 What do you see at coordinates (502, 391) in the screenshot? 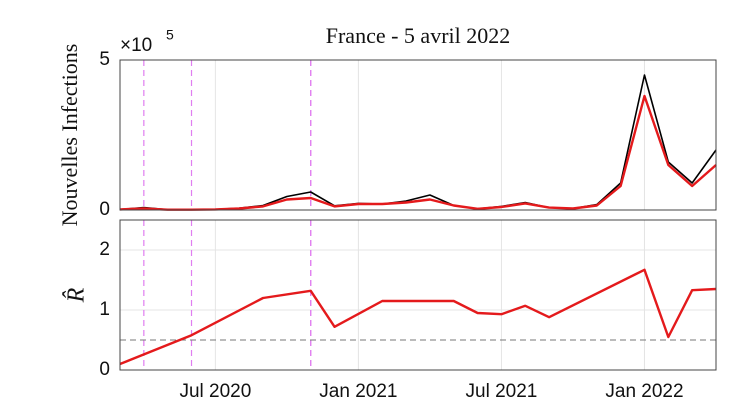
I see `x-tick-label: Jul 2021` at bounding box center [502, 391].